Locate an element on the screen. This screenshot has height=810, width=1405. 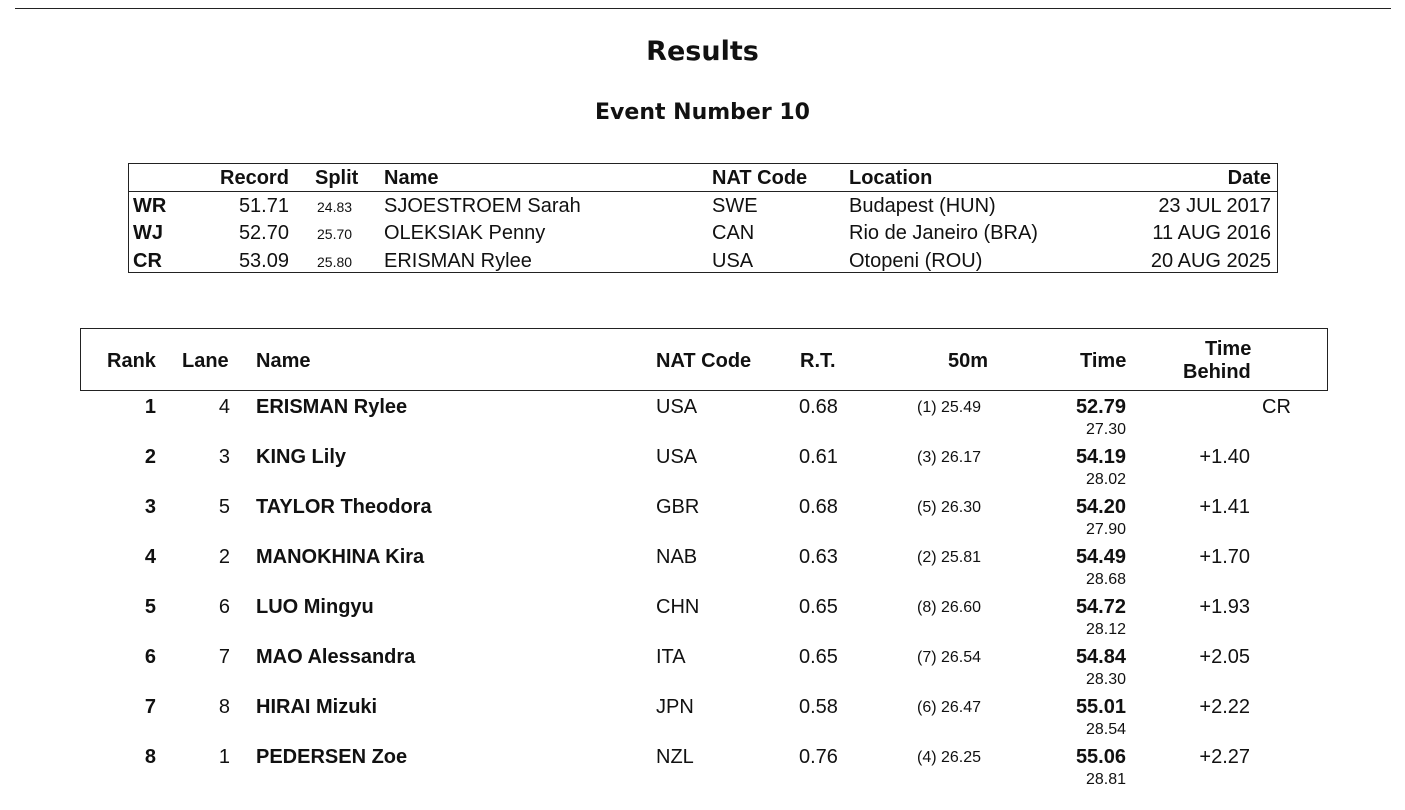
records-header-name: Name is located at coordinates (411, 178).